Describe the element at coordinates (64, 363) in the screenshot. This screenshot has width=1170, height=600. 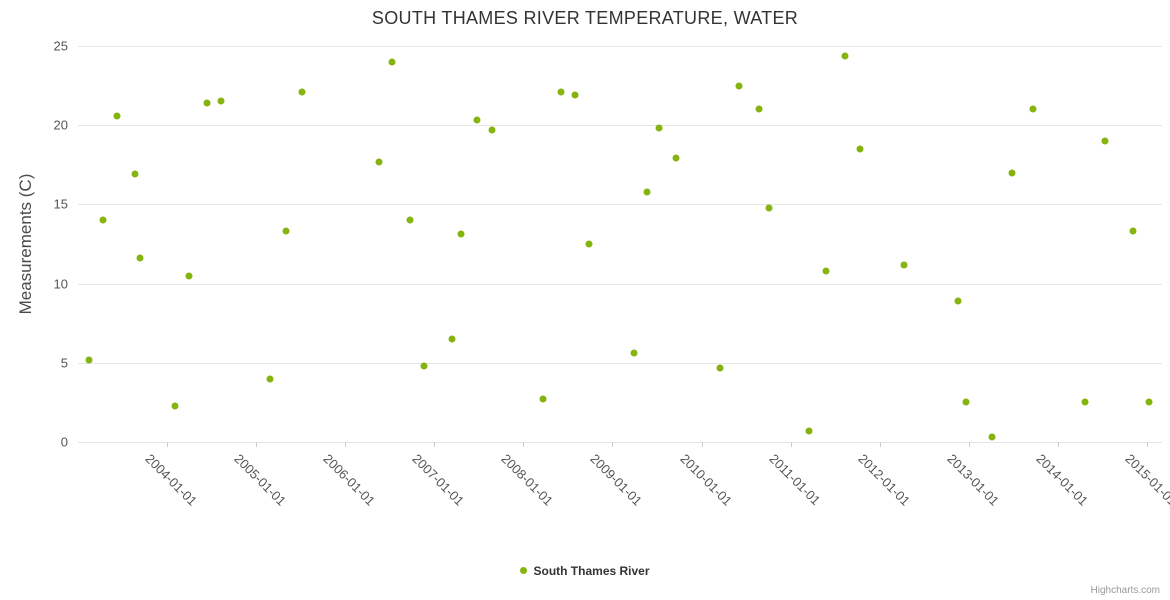
I see `y-axis-label: 5` at that location.